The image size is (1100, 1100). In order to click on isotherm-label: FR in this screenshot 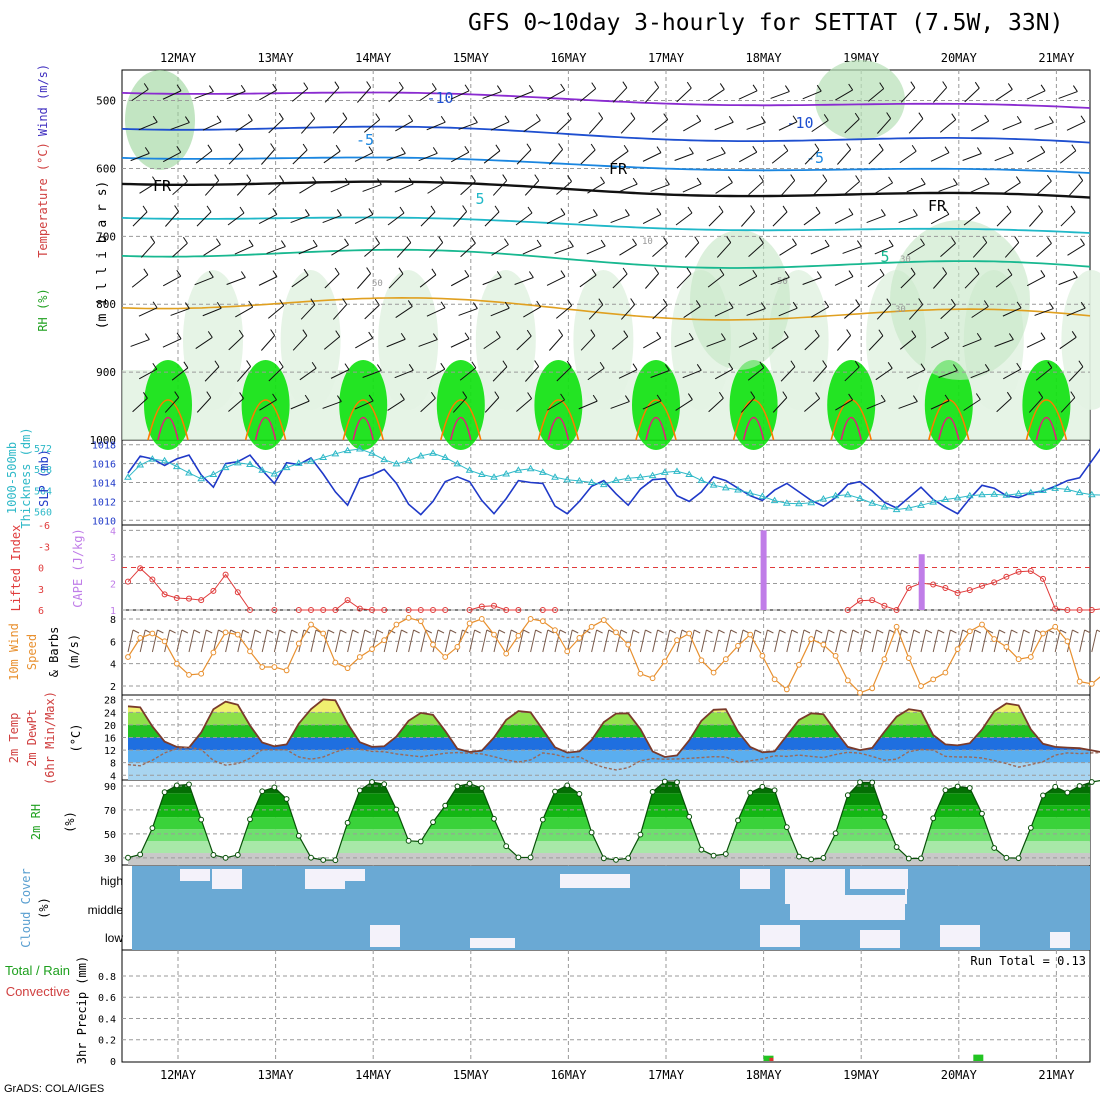, I will do `click(162, 186)`.